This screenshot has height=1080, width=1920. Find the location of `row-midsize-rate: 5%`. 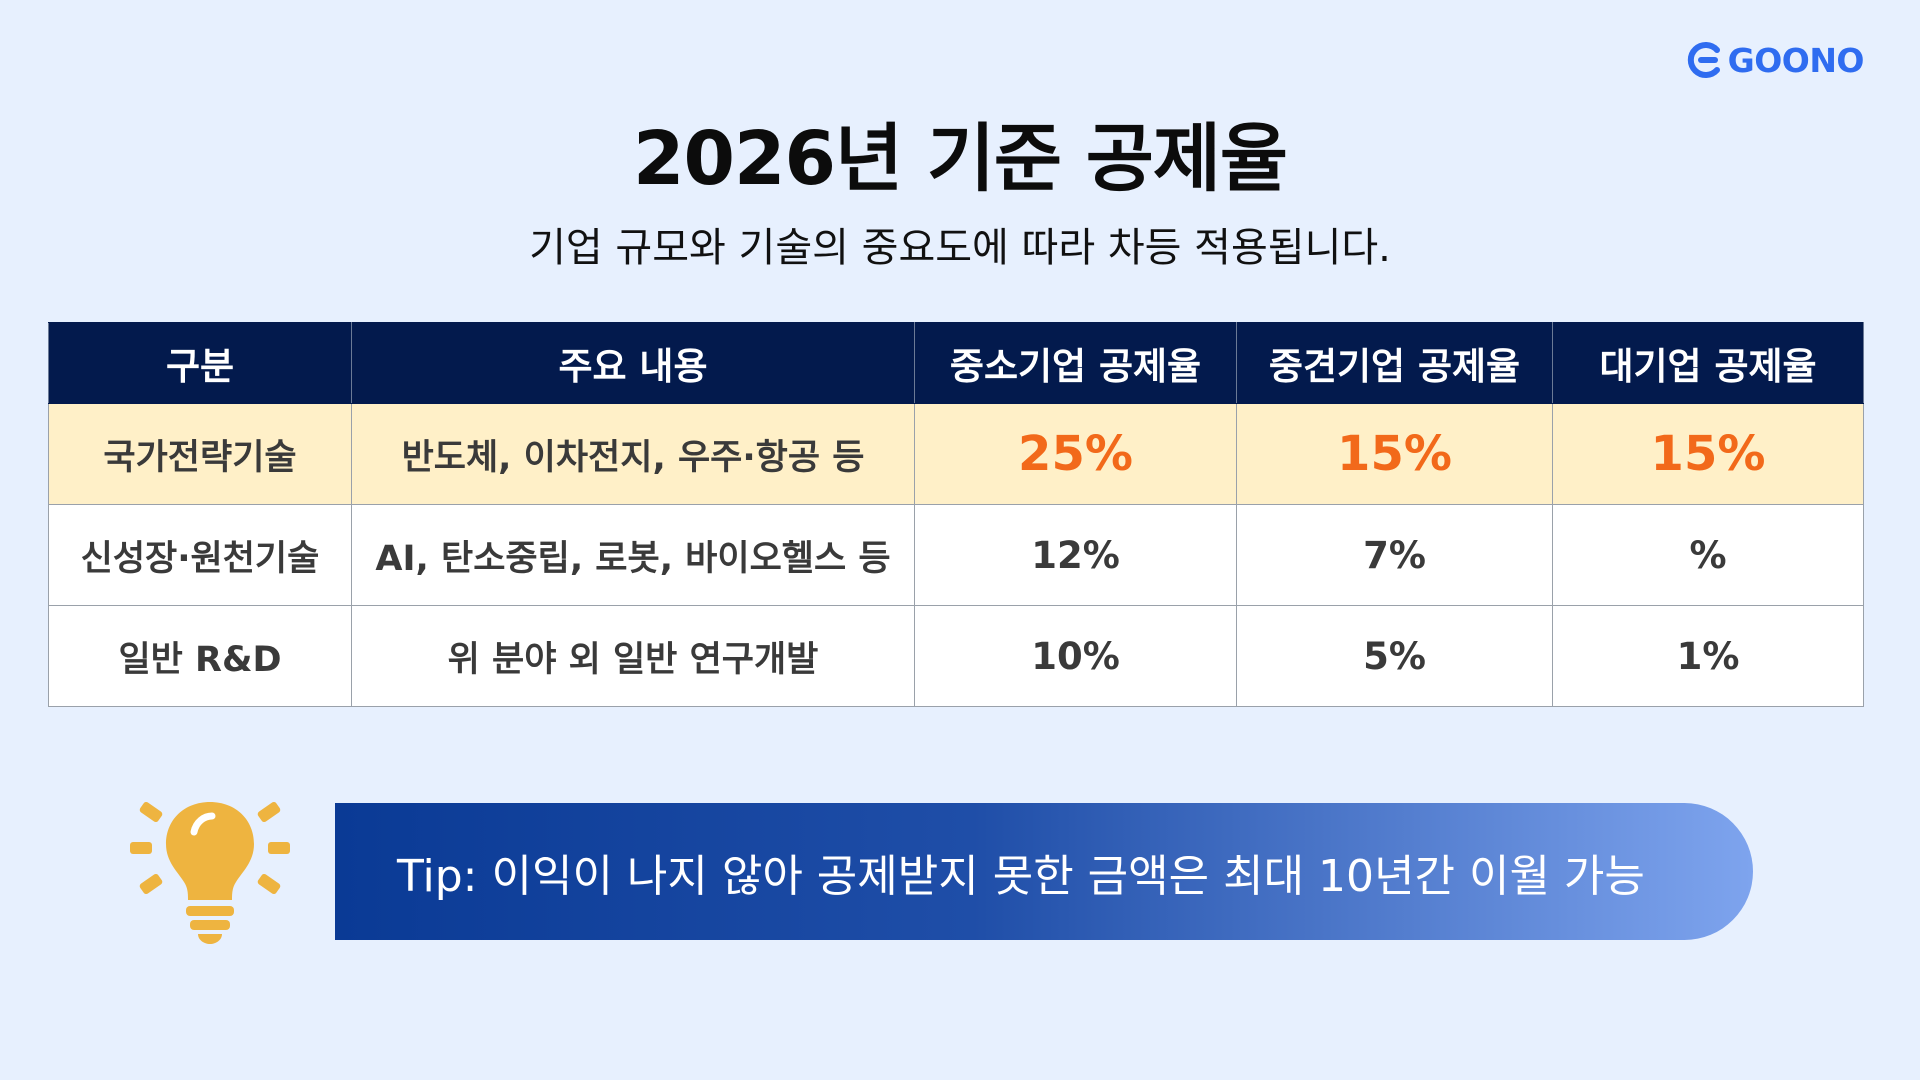

row-midsize-rate: 5% is located at coordinates (1394, 656).